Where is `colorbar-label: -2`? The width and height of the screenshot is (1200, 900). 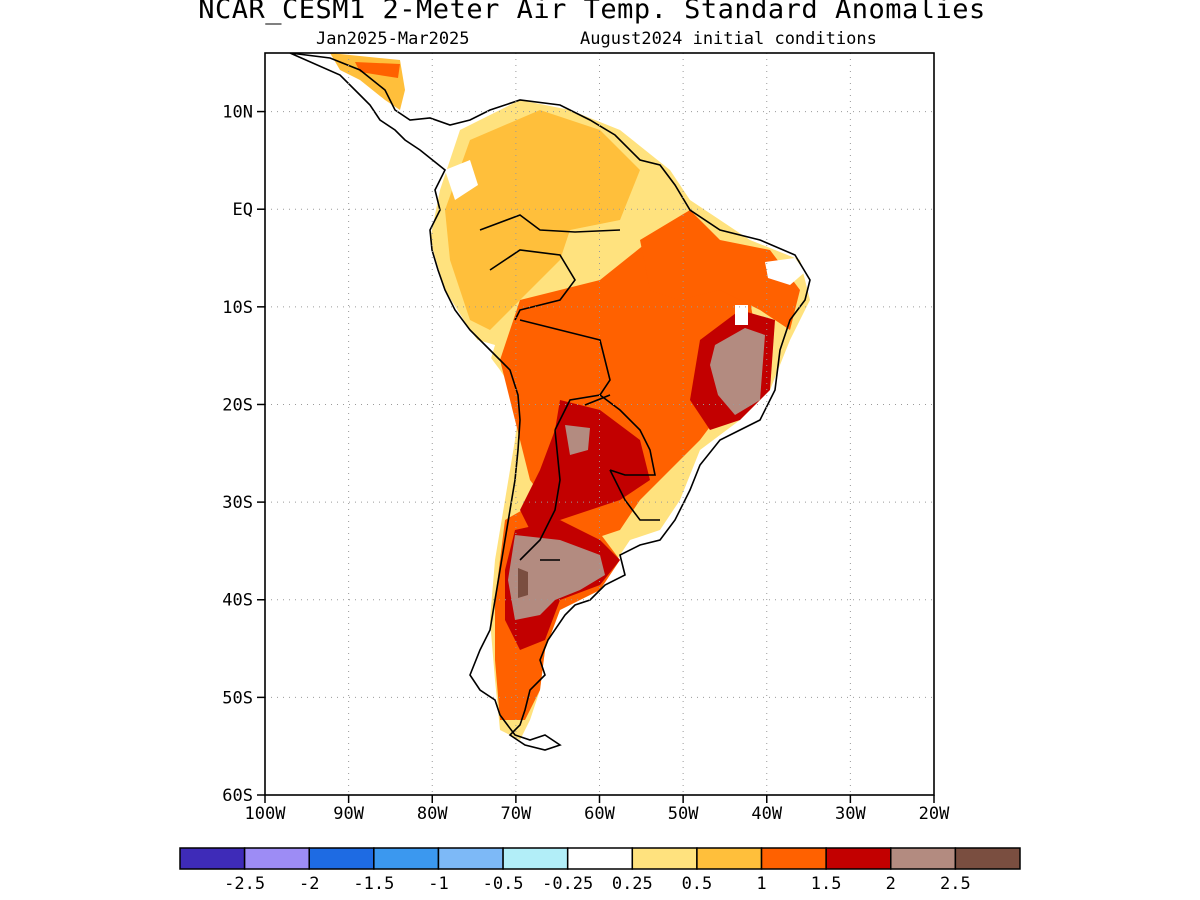
colorbar-label: -2 is located at coordinates (309, 884).